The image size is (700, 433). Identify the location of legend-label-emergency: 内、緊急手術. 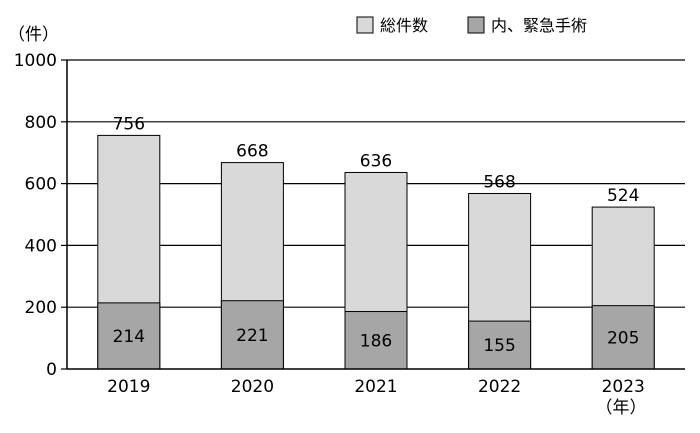
(539, 25).